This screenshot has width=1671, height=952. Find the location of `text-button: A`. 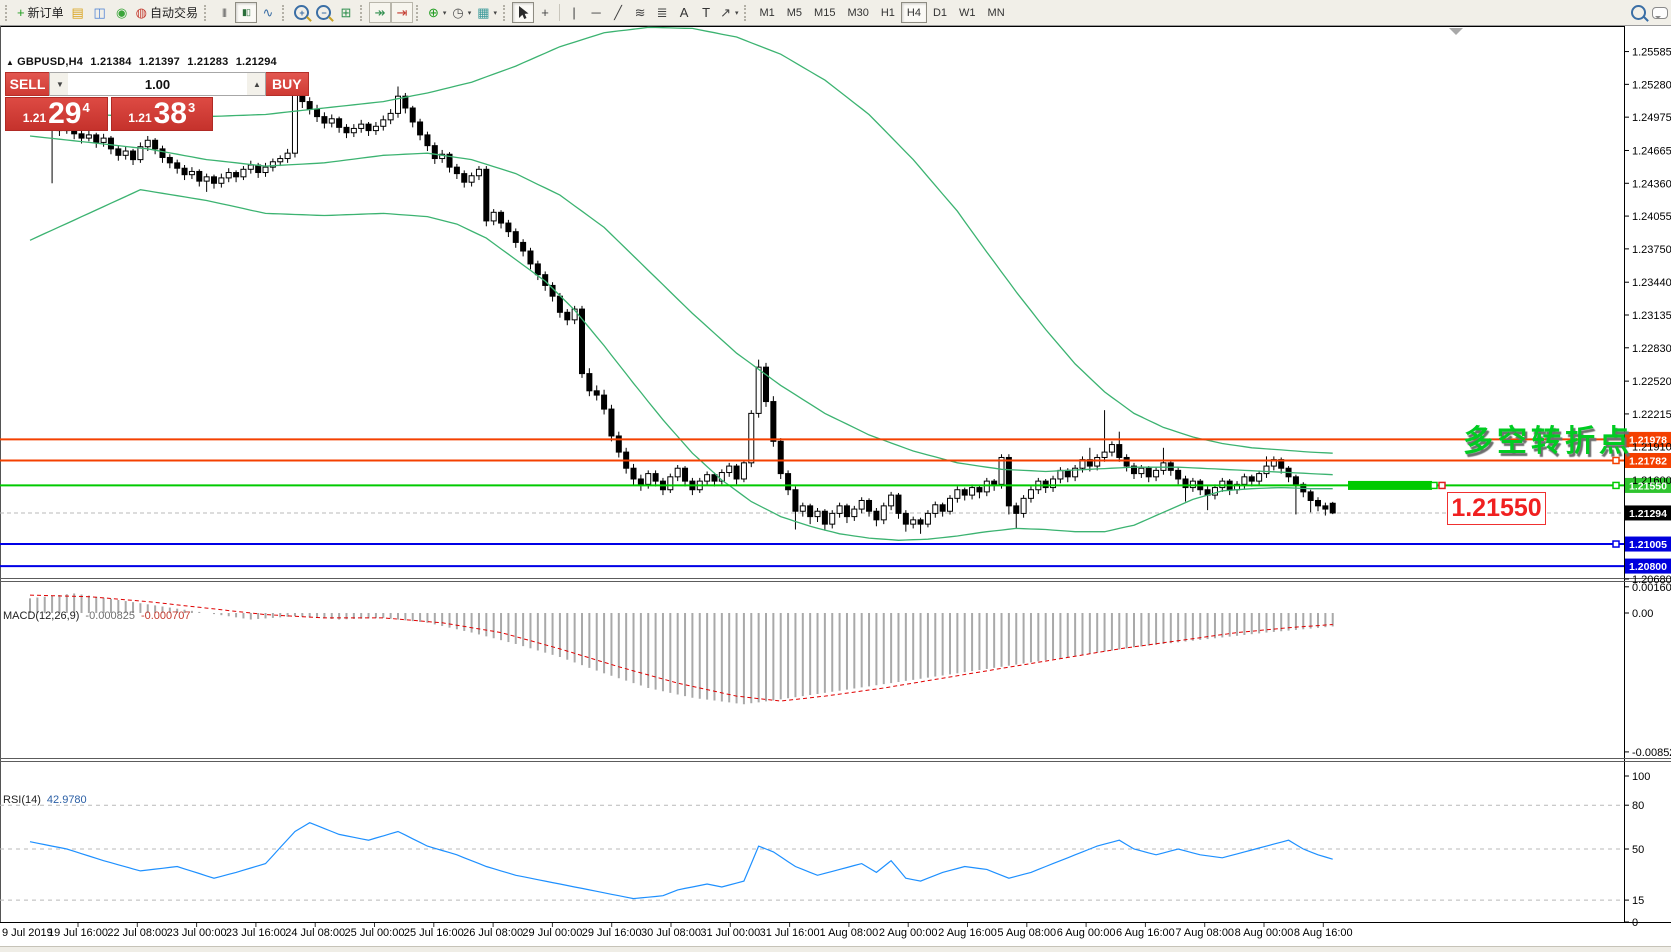

text-button: A is located at coordinates (684, 12).